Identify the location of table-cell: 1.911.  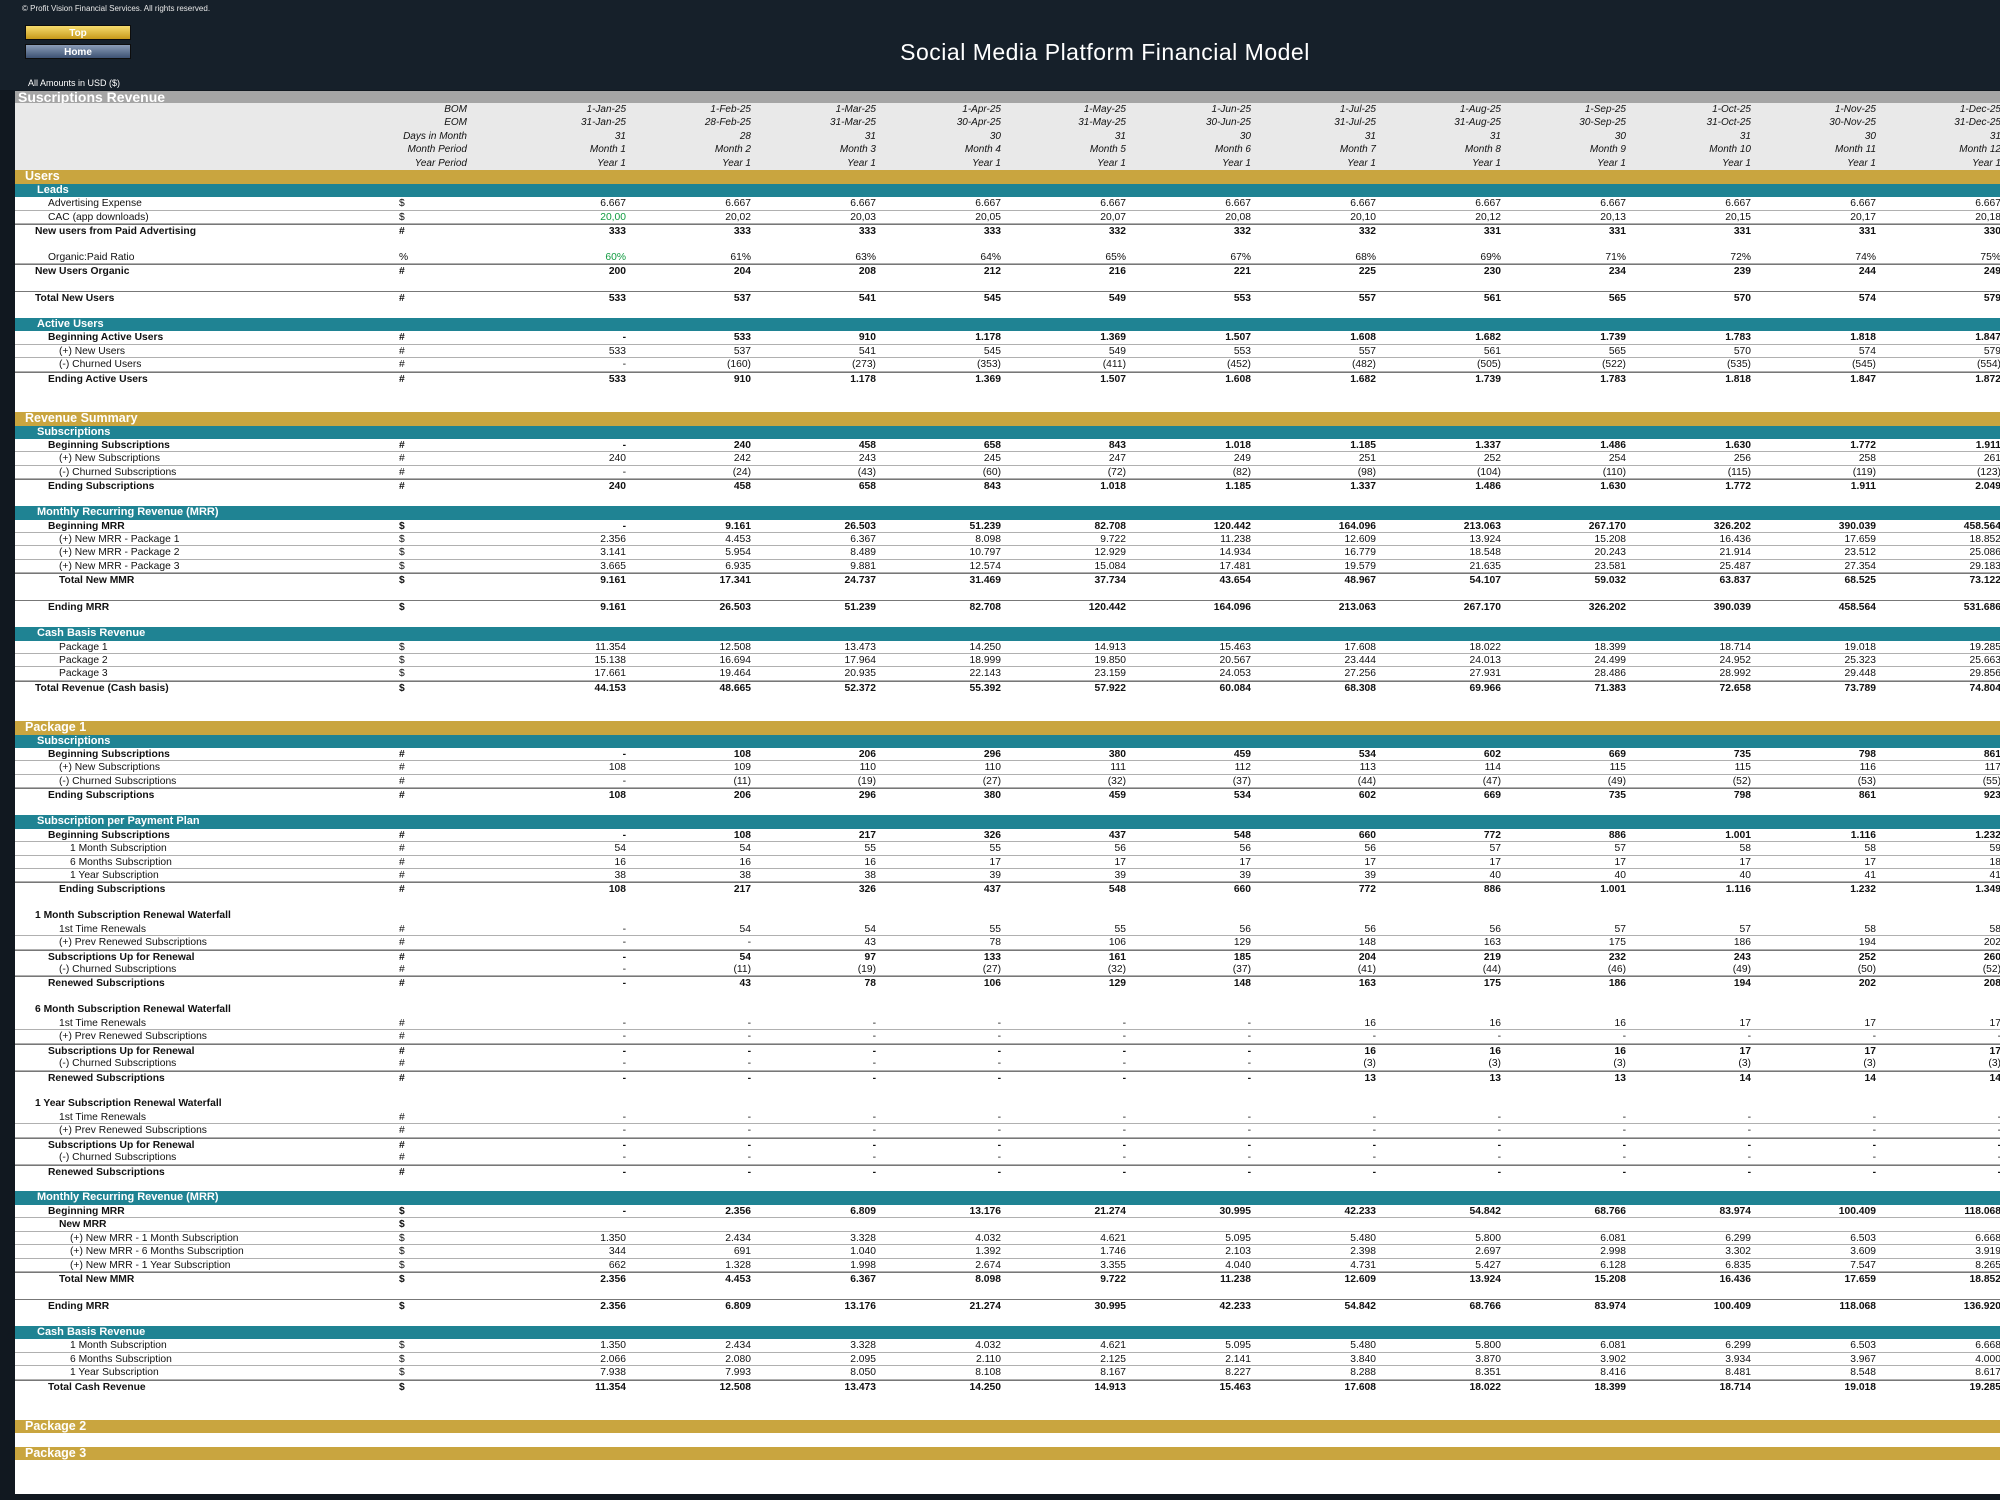
(1987, 445).